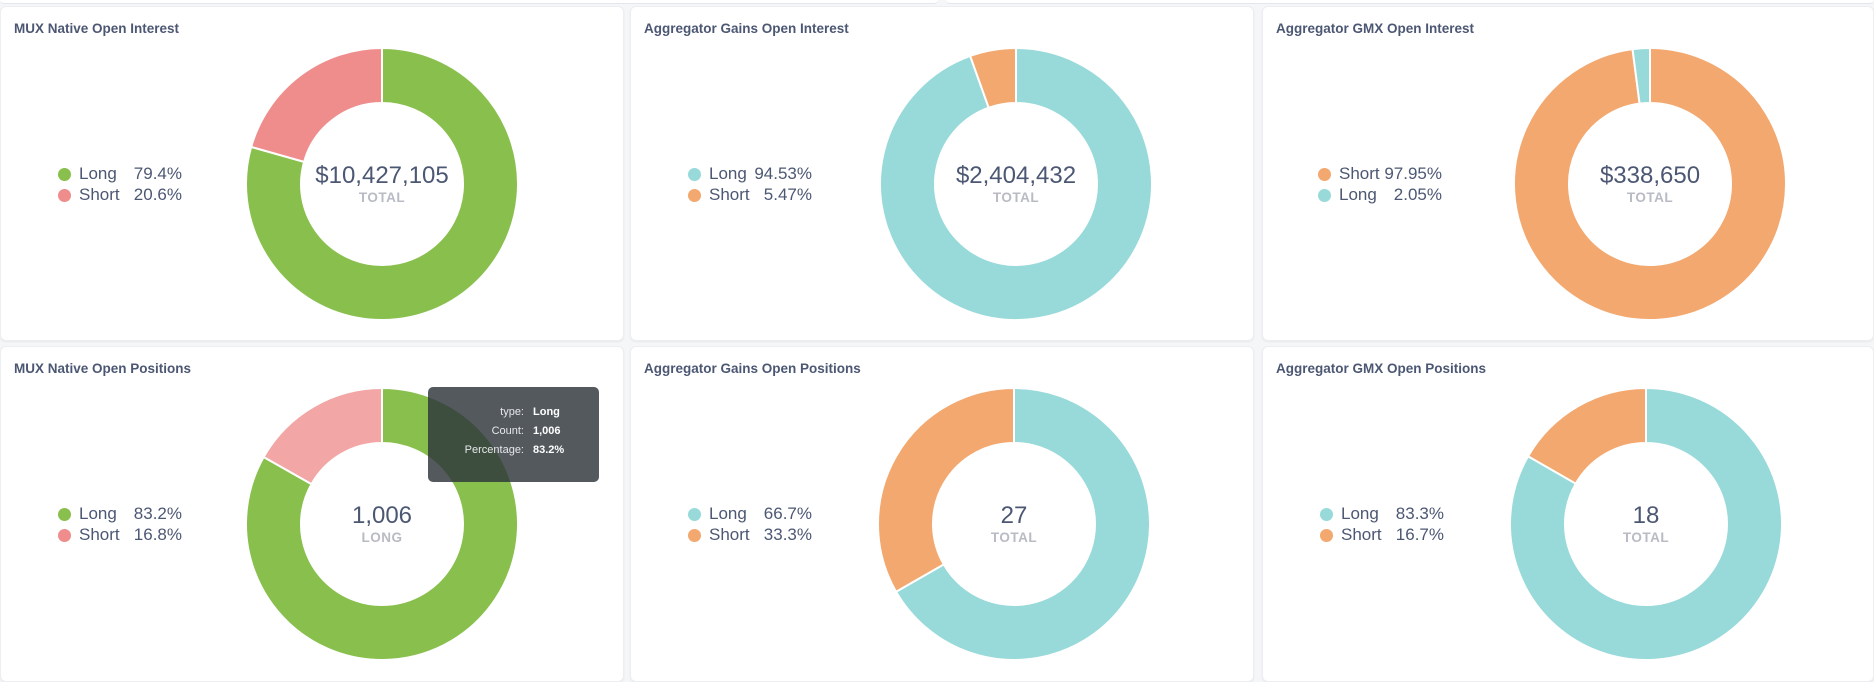 The image size is (1874, 682). Describe the element at coordinates (382, 537) in the screenshot. I see `donut-center-label: LONG` at that location.